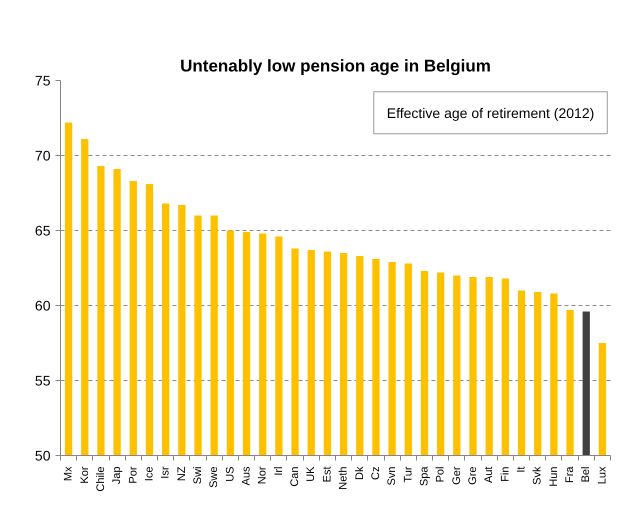 The image size is (627, 505). What do you see at coordinates (198, 475) in the screenshot?
I see `x-tick-label: Swi` at bounding box center [198, 475].